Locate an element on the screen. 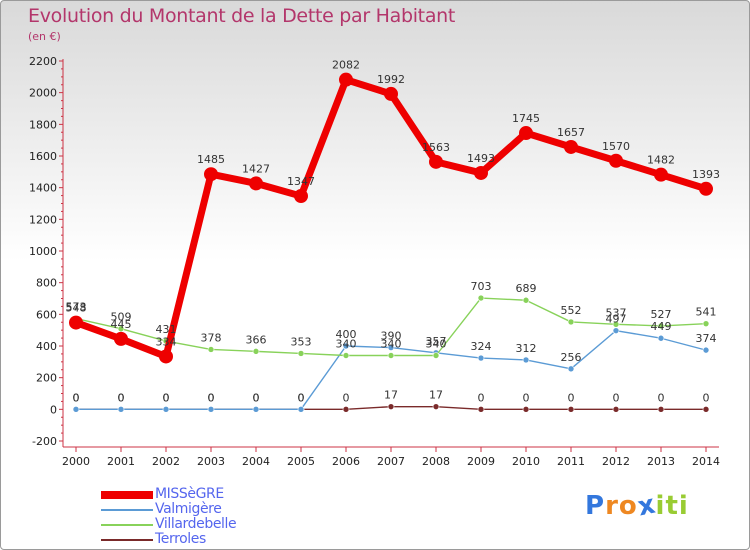 The width and height of the screenshot is (750, 550). legend-label: Terroles is located at coordinates (180, 539).